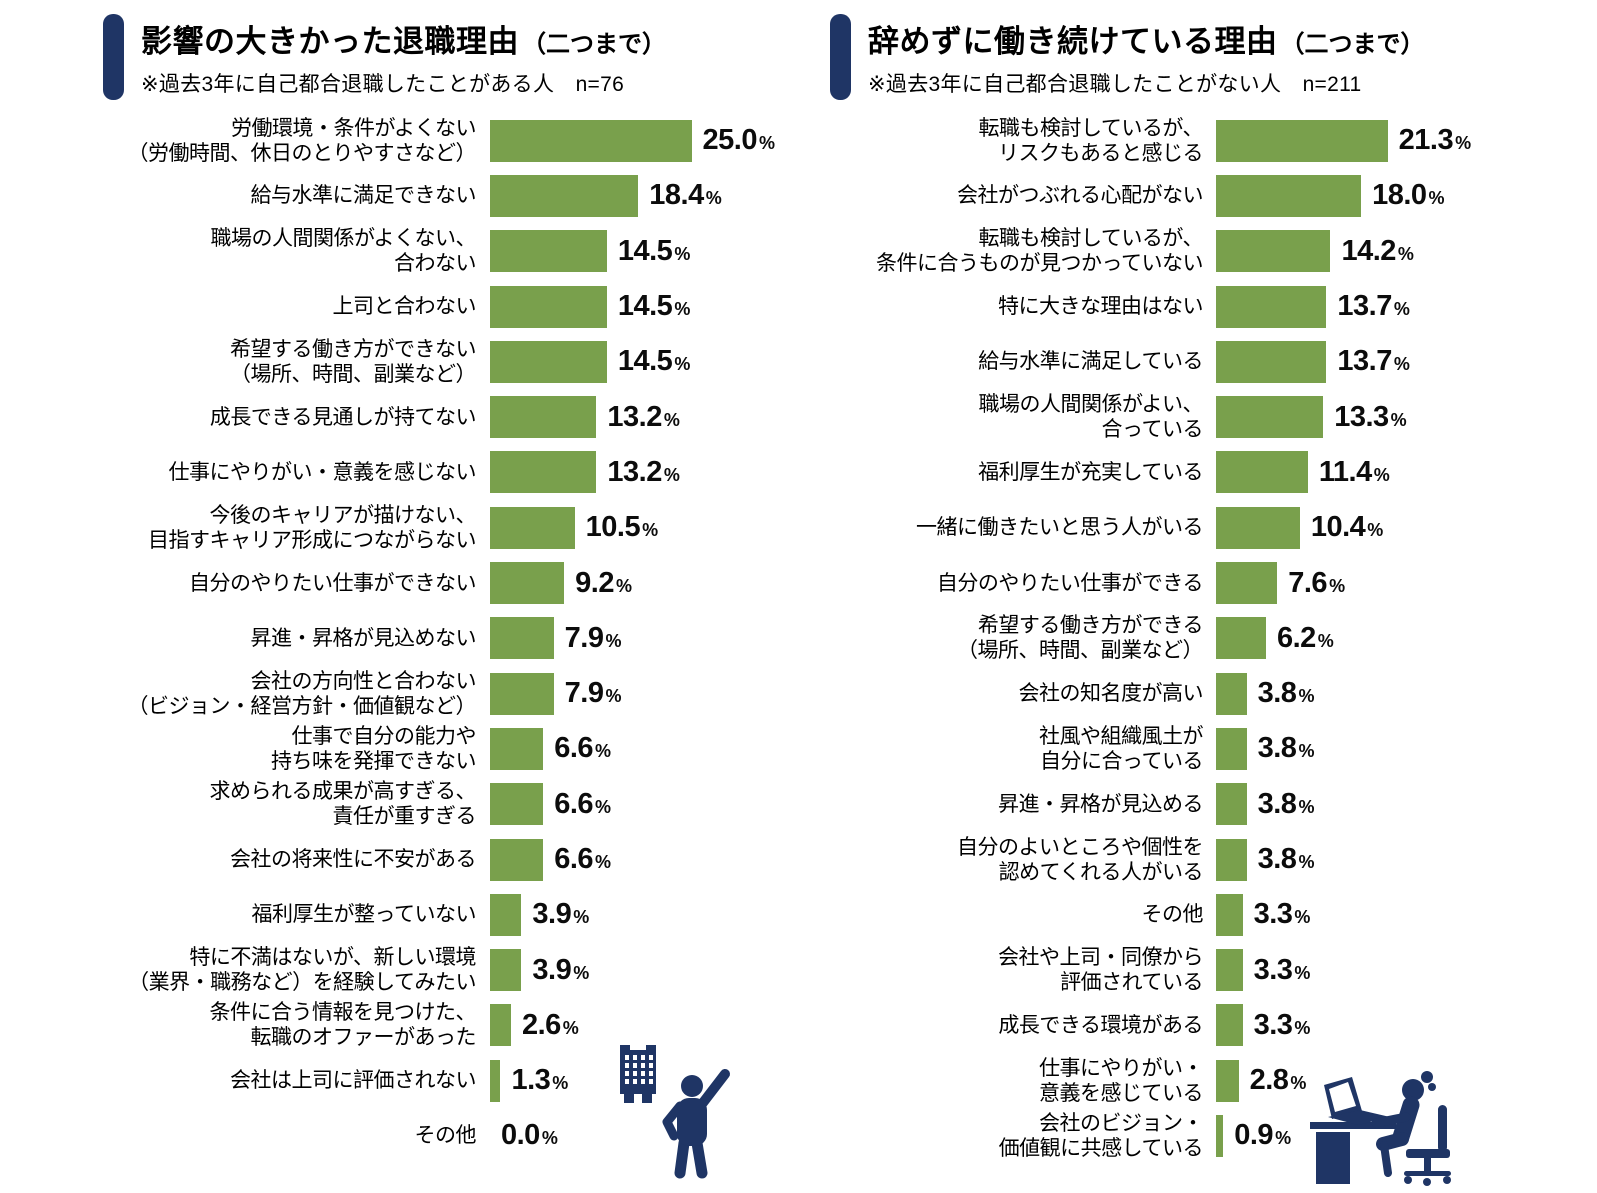 The height and width of the screenshot is (1193, 1597). Describe the element at coordinates (603, 582) in the screenshot. I see `bar-value: 9.2%` at that location.